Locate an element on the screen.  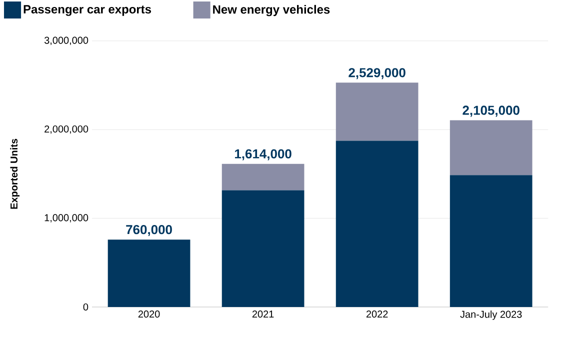
total-label: 1,614,000 is located at coordinates (263, 154).